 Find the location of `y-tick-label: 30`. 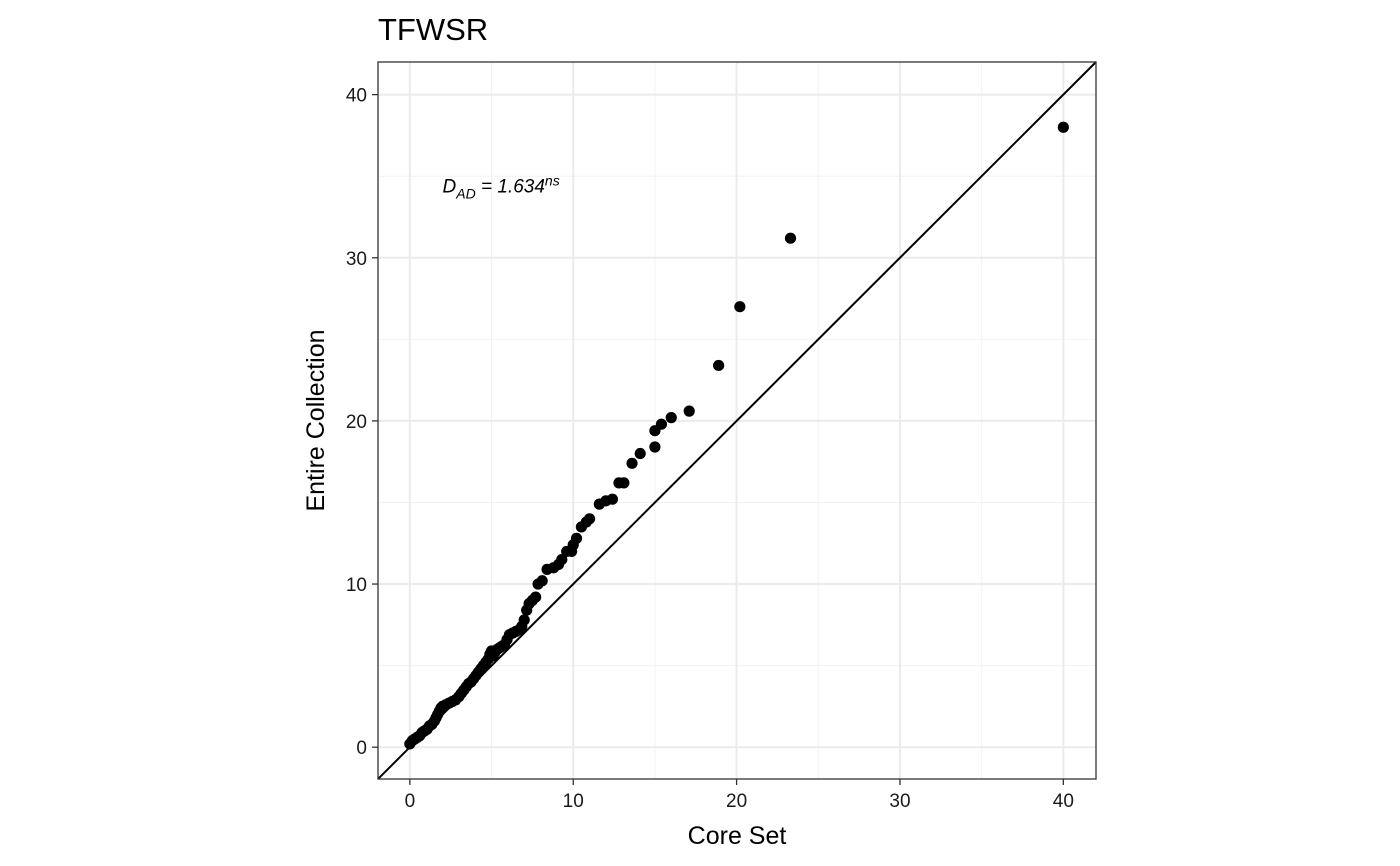

y-tick-label: 30 is located at coordinates (356, 259).